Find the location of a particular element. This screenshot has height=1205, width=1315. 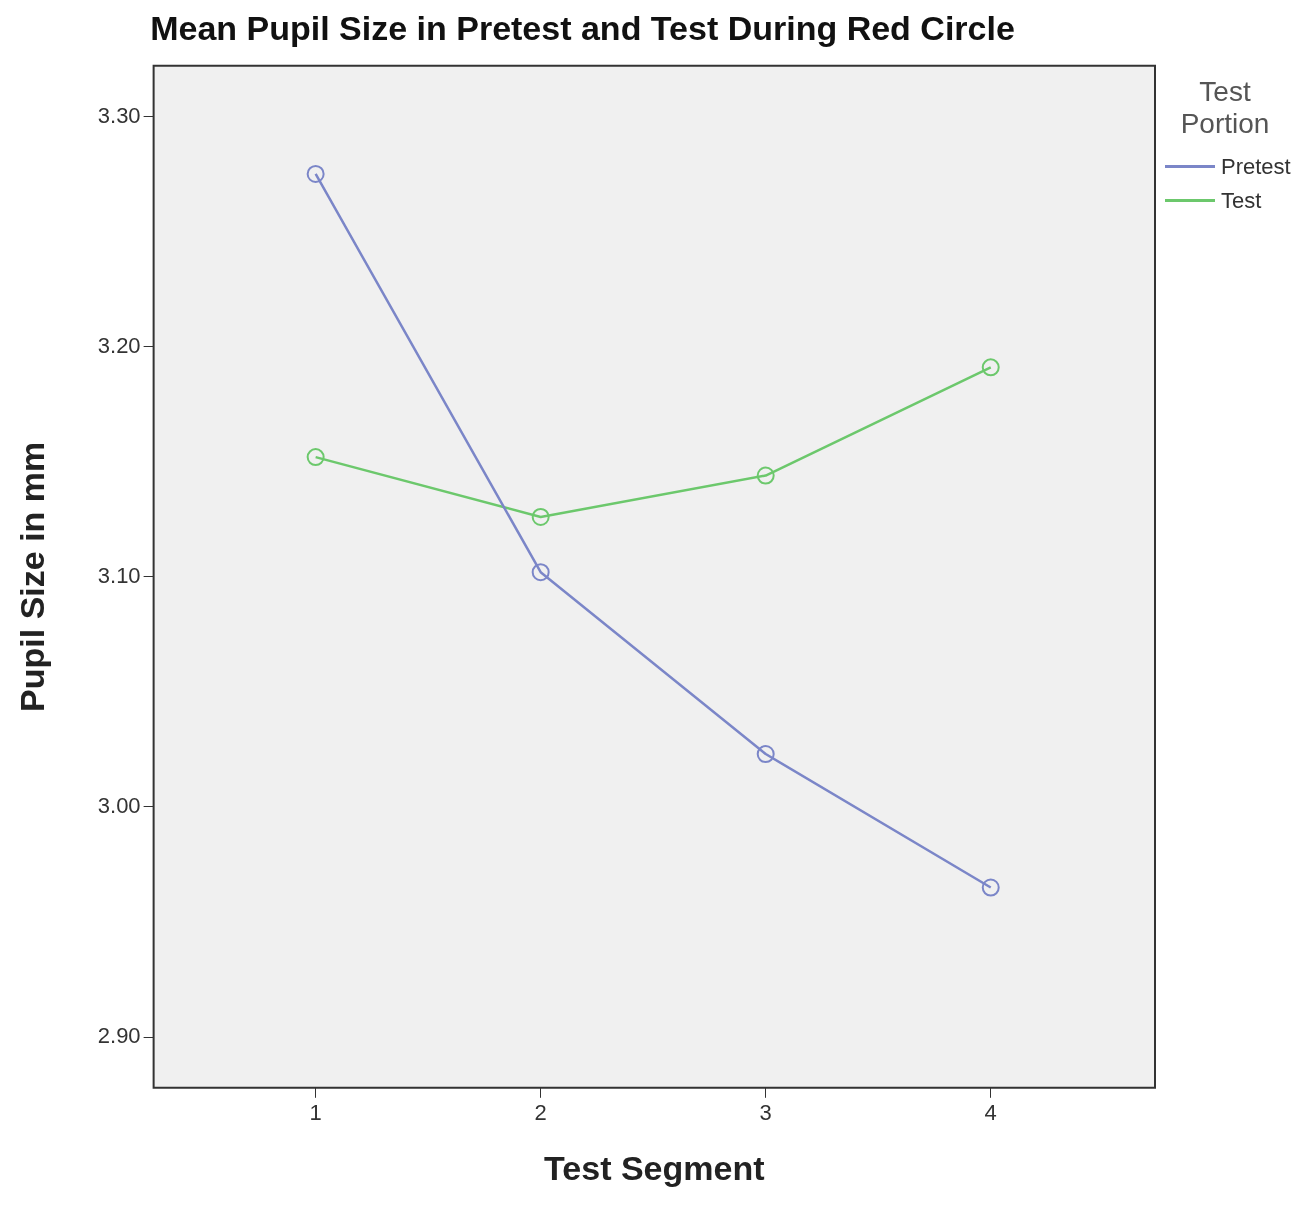

y-tick-label: 3.20 is located at coordinates (119, 345).